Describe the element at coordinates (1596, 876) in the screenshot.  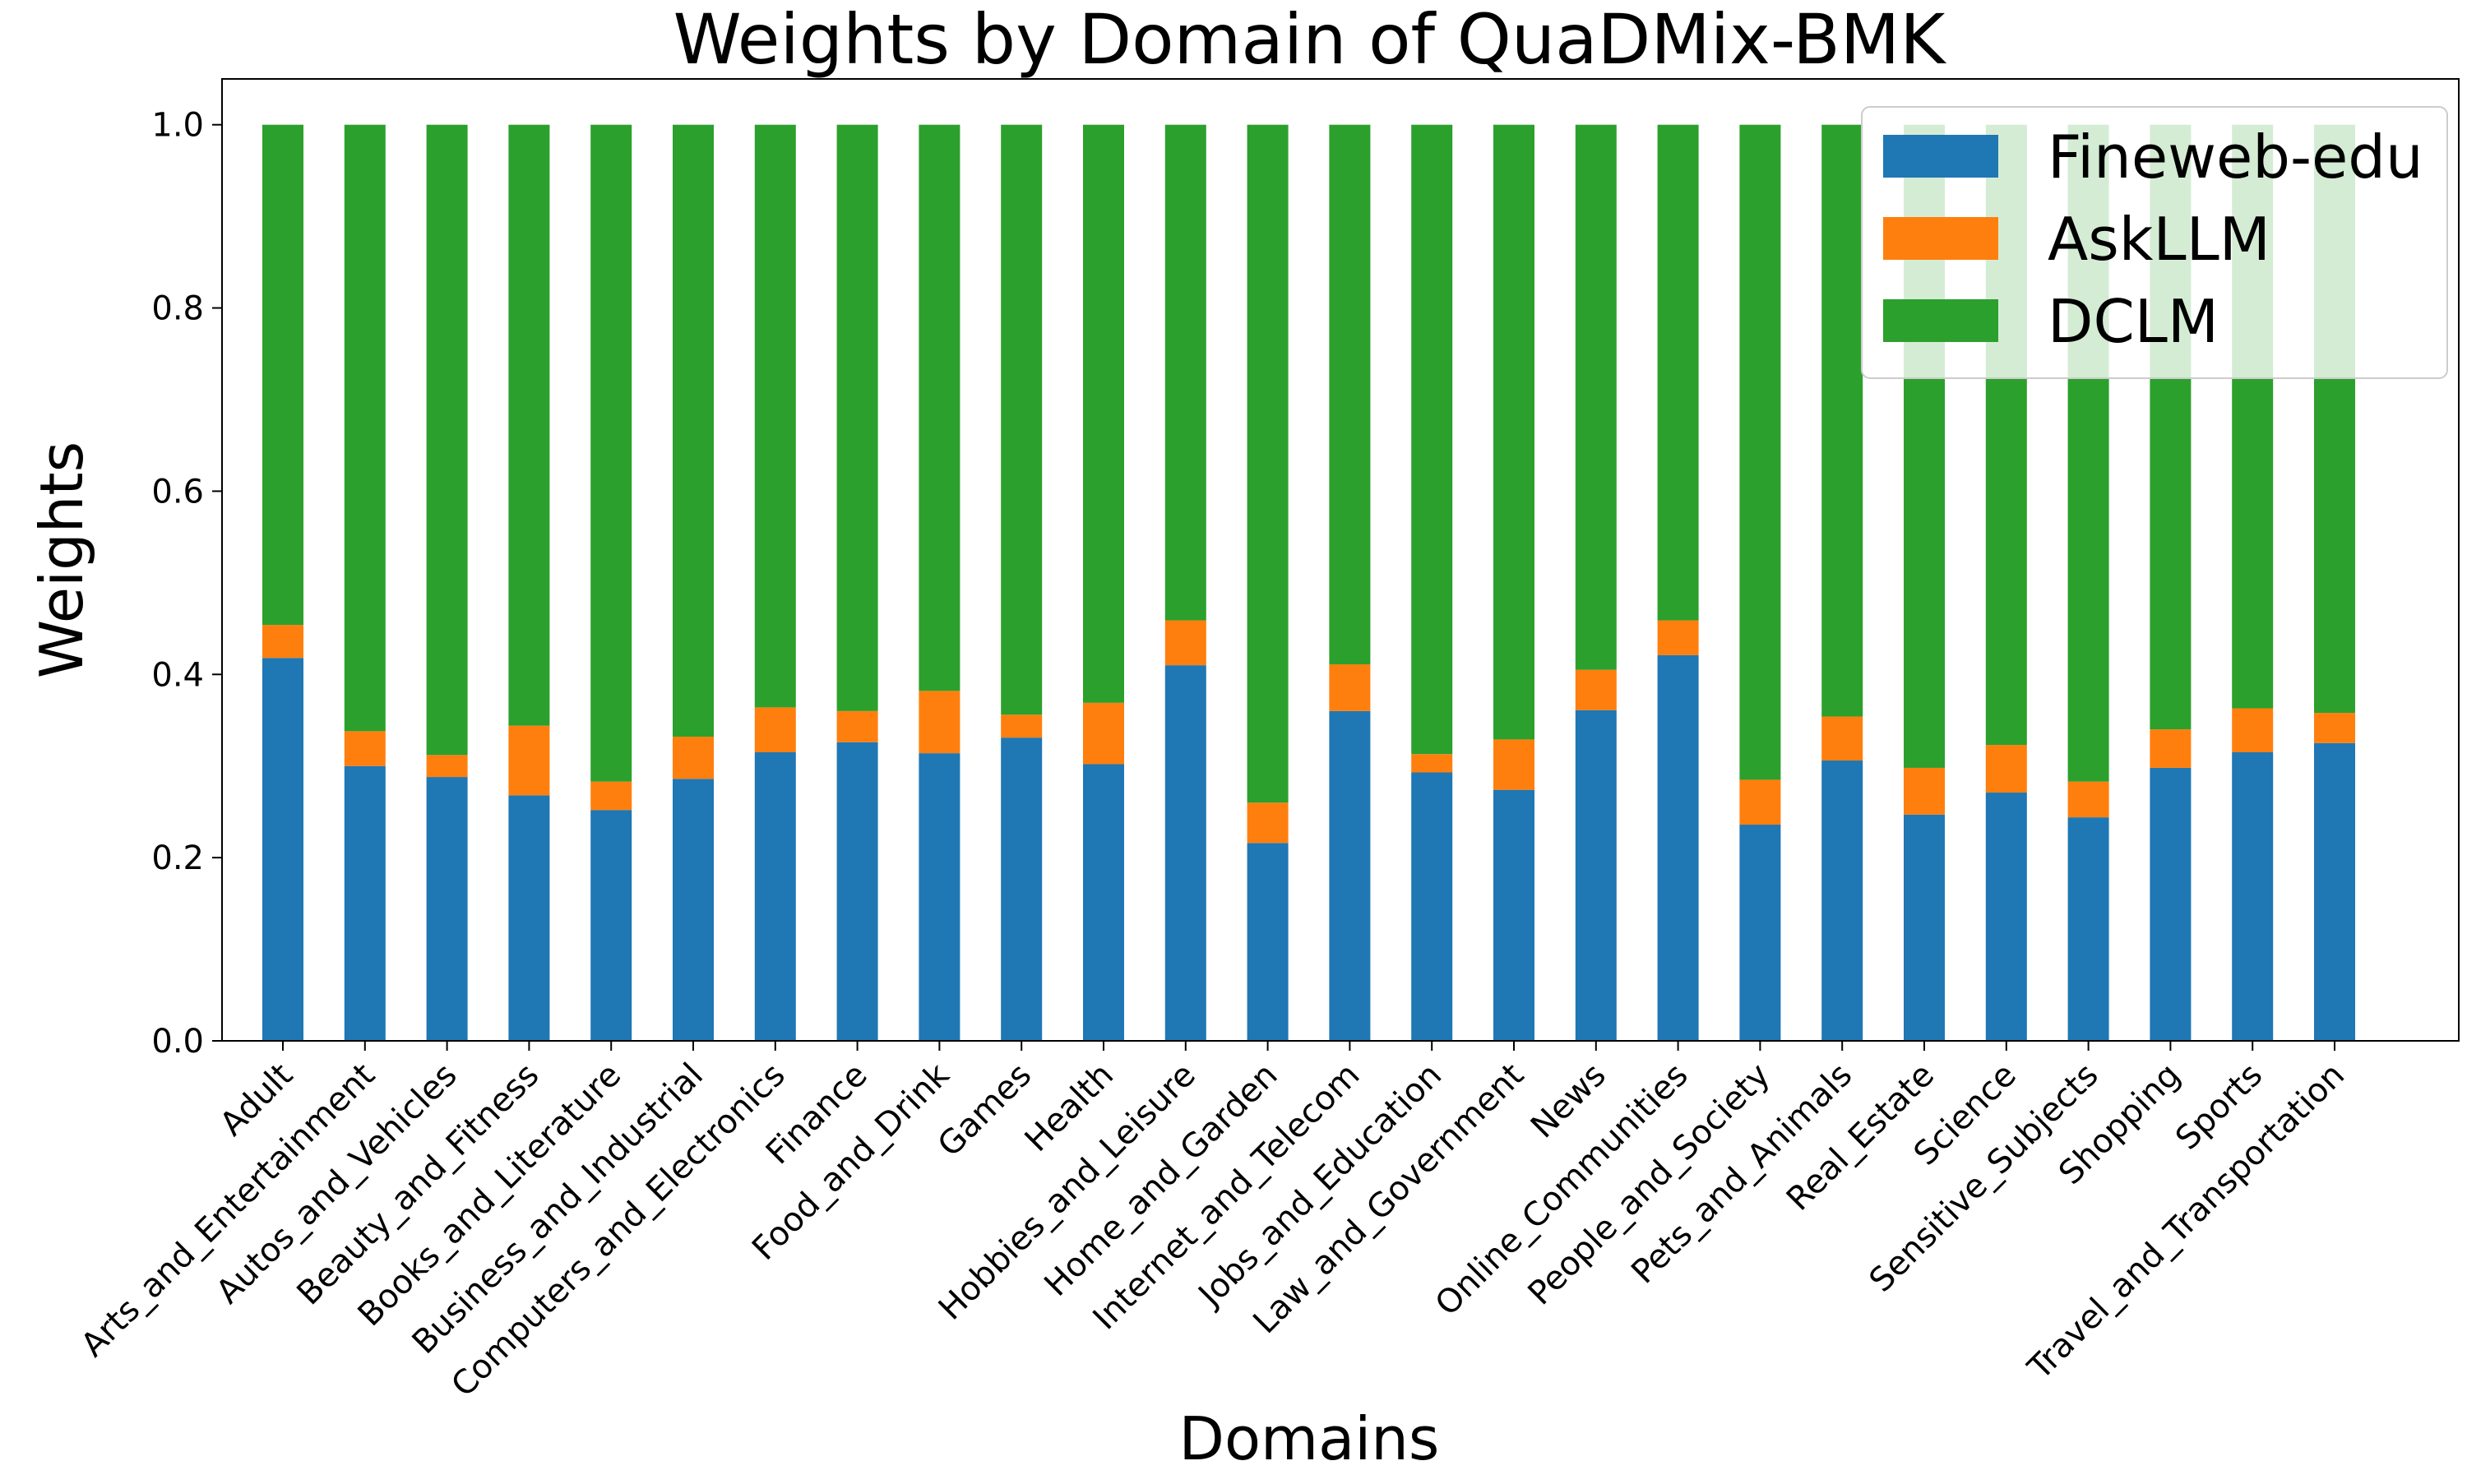
I see `bar-fineweb-edu-news` at that location.